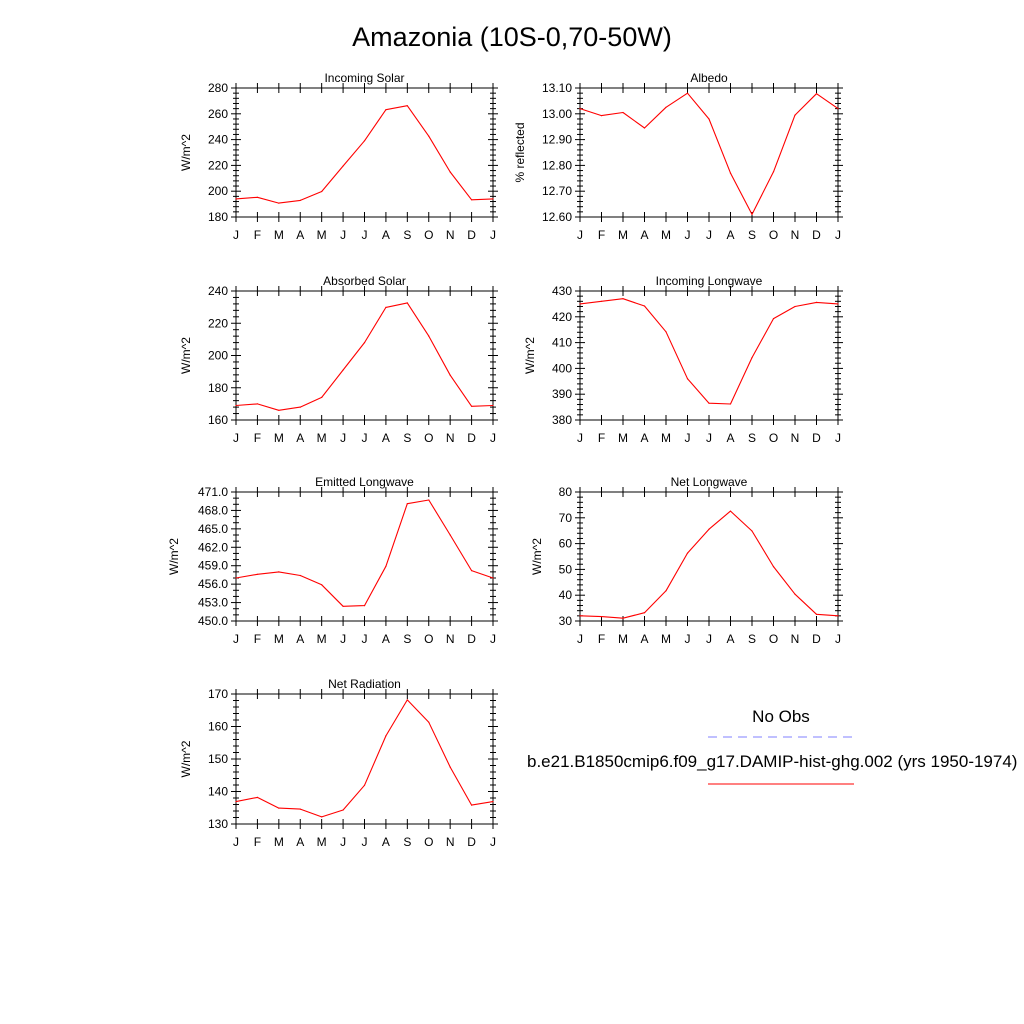 The width and height of the screenshot is (1024, 1024). Describe the element at coordinates (709, 281) in the screenshot. I see `panel-title: Incoming Longwave` at that location.